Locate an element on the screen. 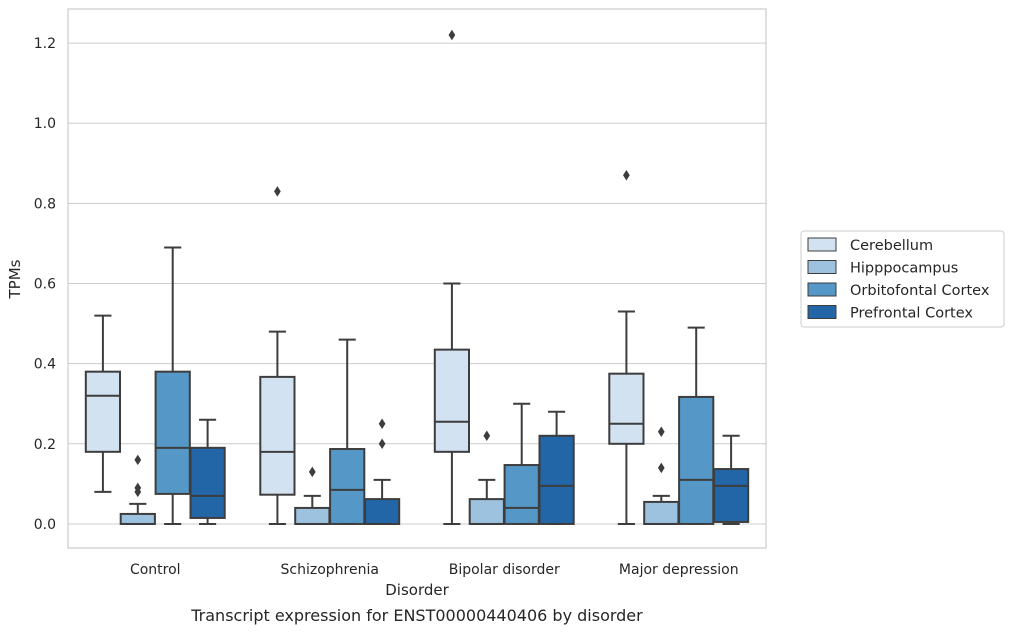  box-hipppocampus-bipolar-disorder is located at coordinates (486, 477).